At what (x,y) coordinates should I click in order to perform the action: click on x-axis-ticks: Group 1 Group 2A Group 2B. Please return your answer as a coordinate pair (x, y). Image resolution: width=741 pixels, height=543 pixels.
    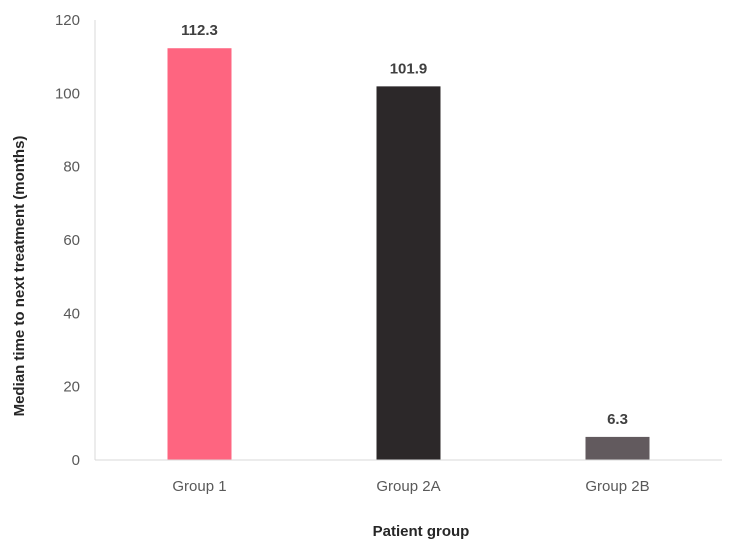
    Looking at the image, I should click on (410, 486).